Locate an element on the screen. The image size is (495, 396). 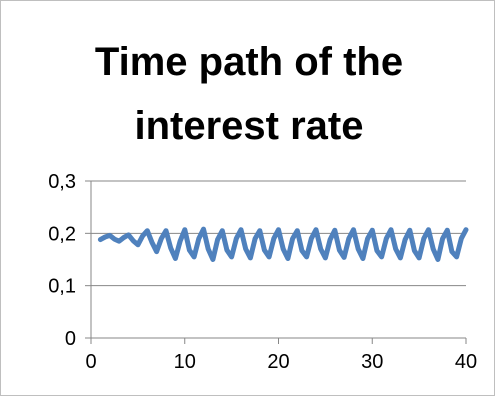
y-tick-label: 0 is located at coordinates (70, 339).